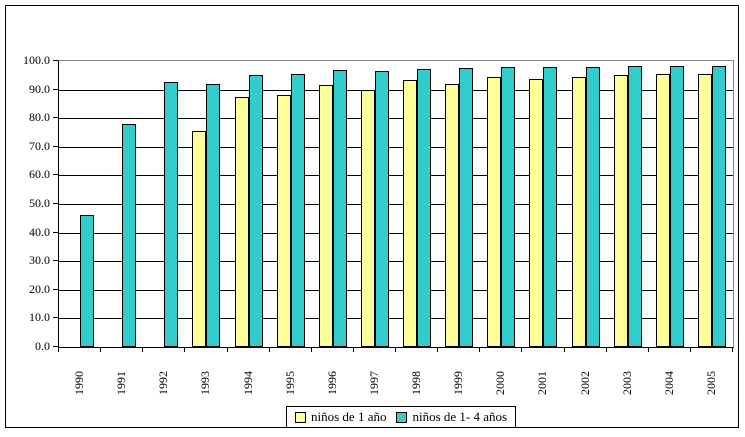 Image resolution: width=745 pixels, height=437 pixels. Describe the element at coordinates (55, 318) in the screenshot. I see `y-tick-10.0` at that location.